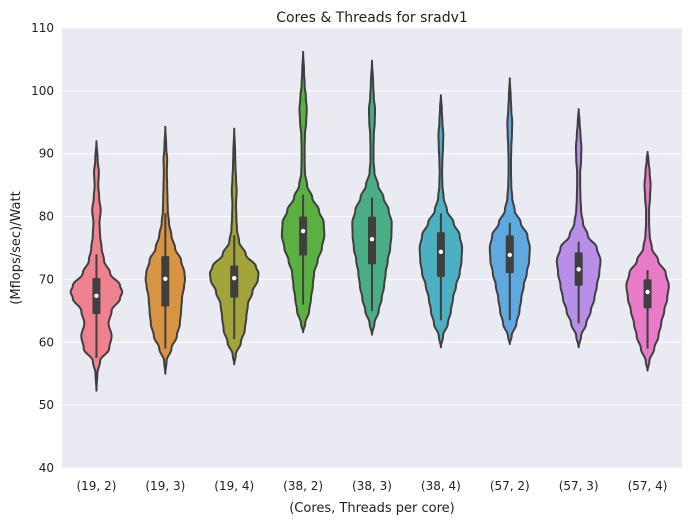  I want to click on chart-title: Cores & Threads for sradv1, so click(372, 18).